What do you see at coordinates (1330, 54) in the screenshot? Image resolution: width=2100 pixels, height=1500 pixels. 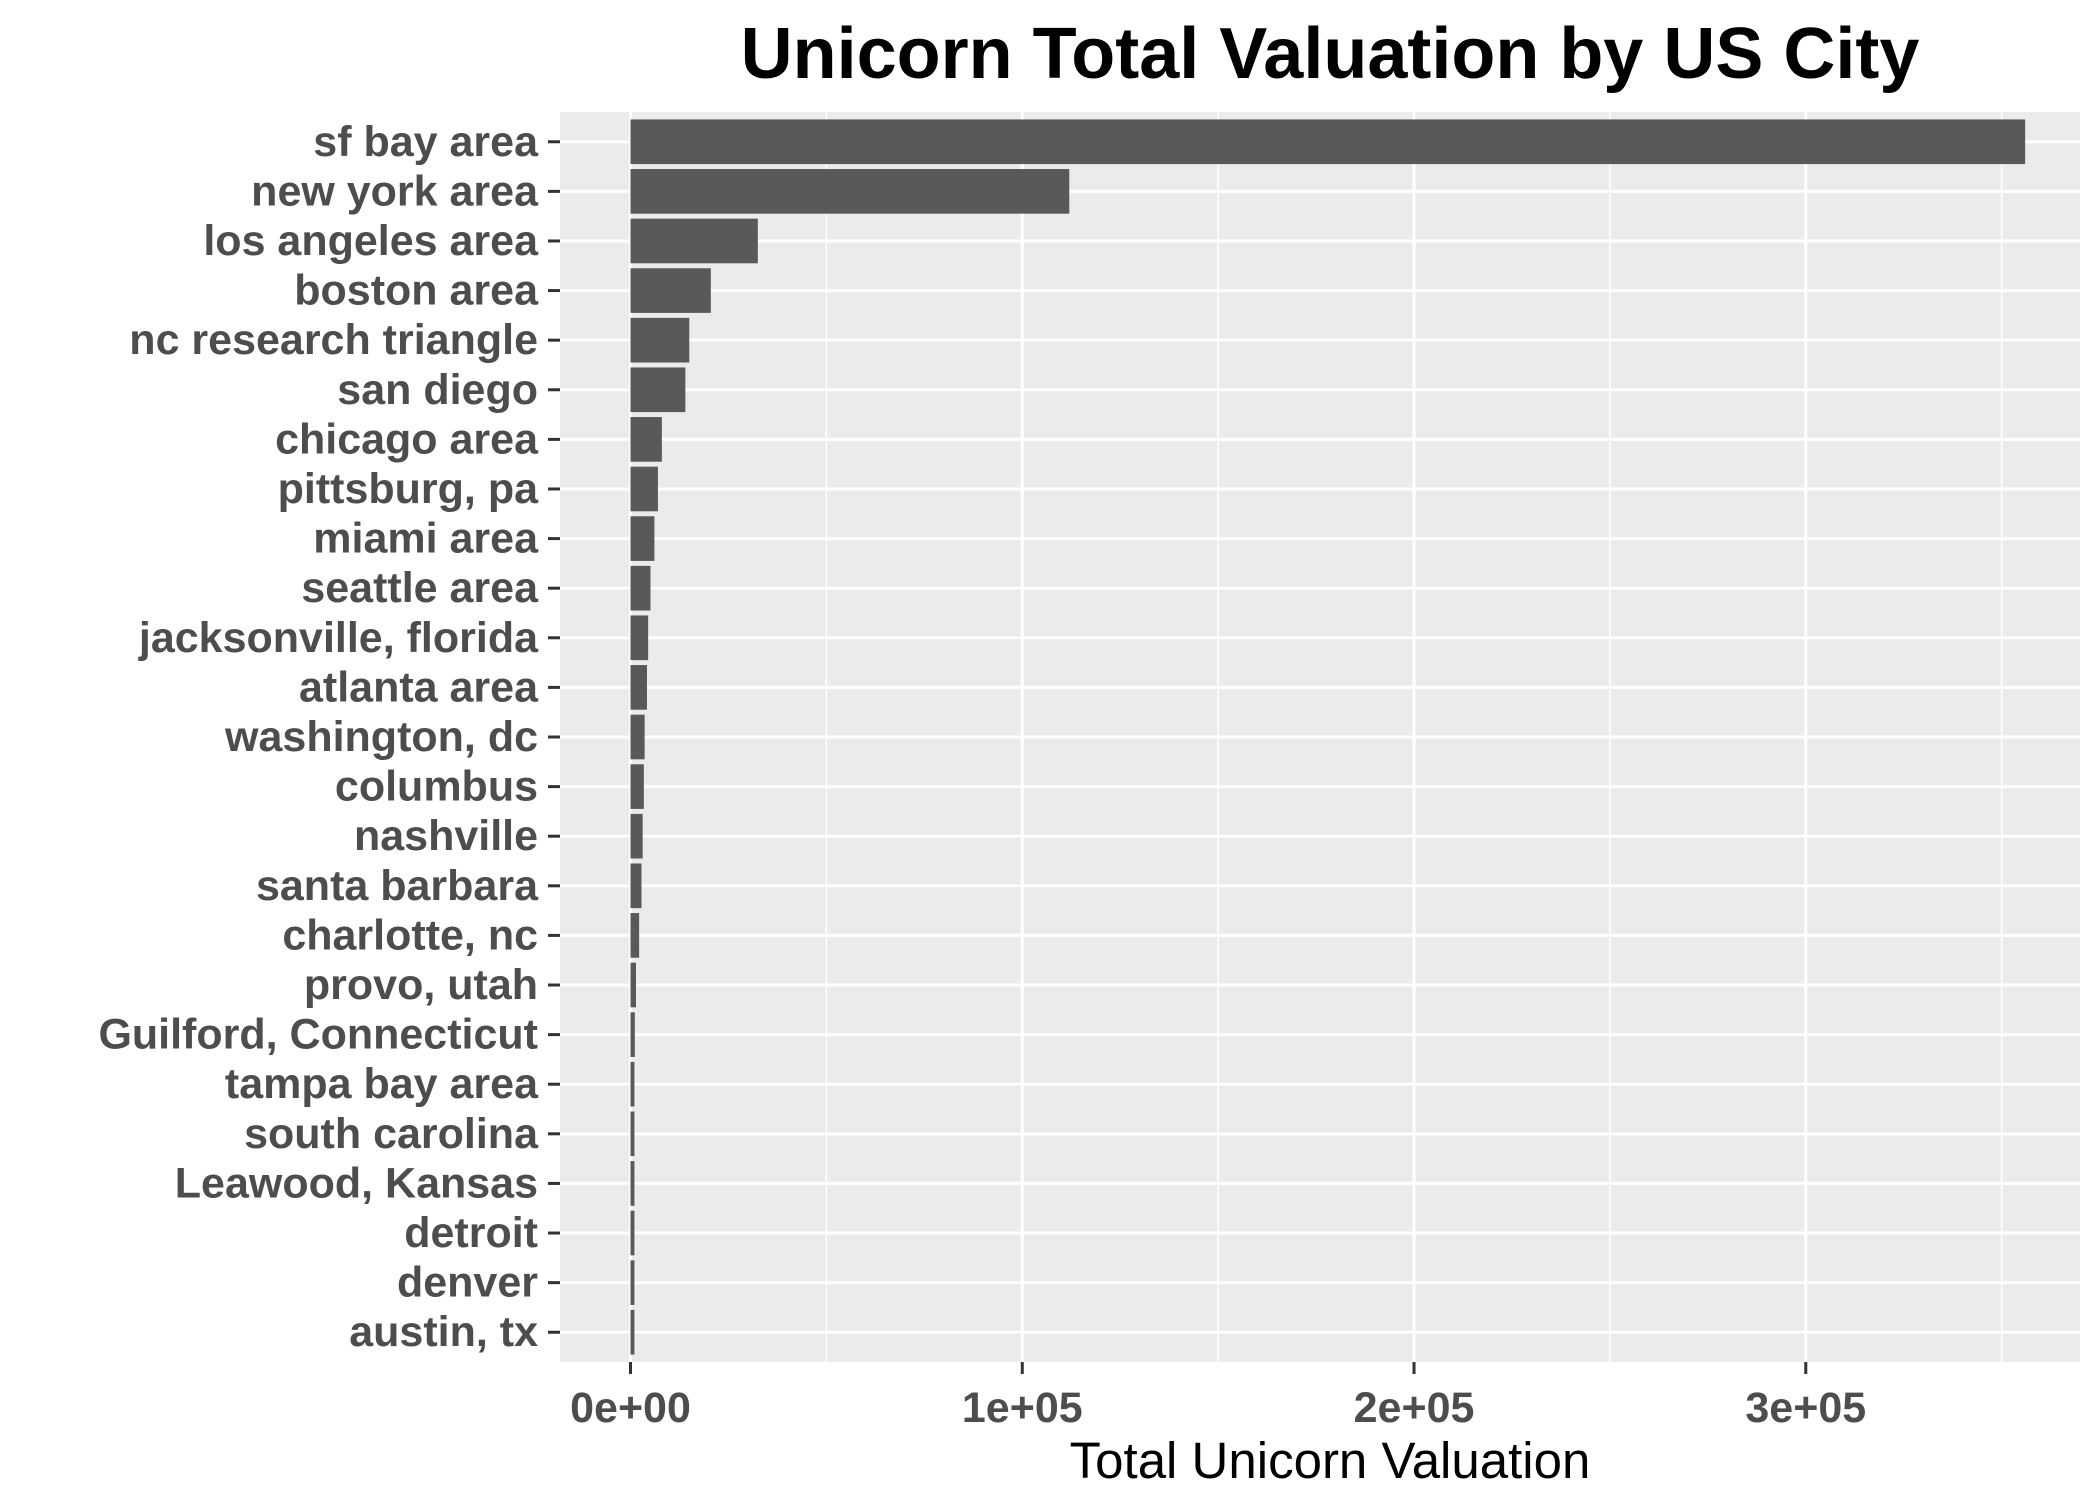 I see `chart-title: Unicorn Total Valuation by US City` at bounding box center [1330, 54].